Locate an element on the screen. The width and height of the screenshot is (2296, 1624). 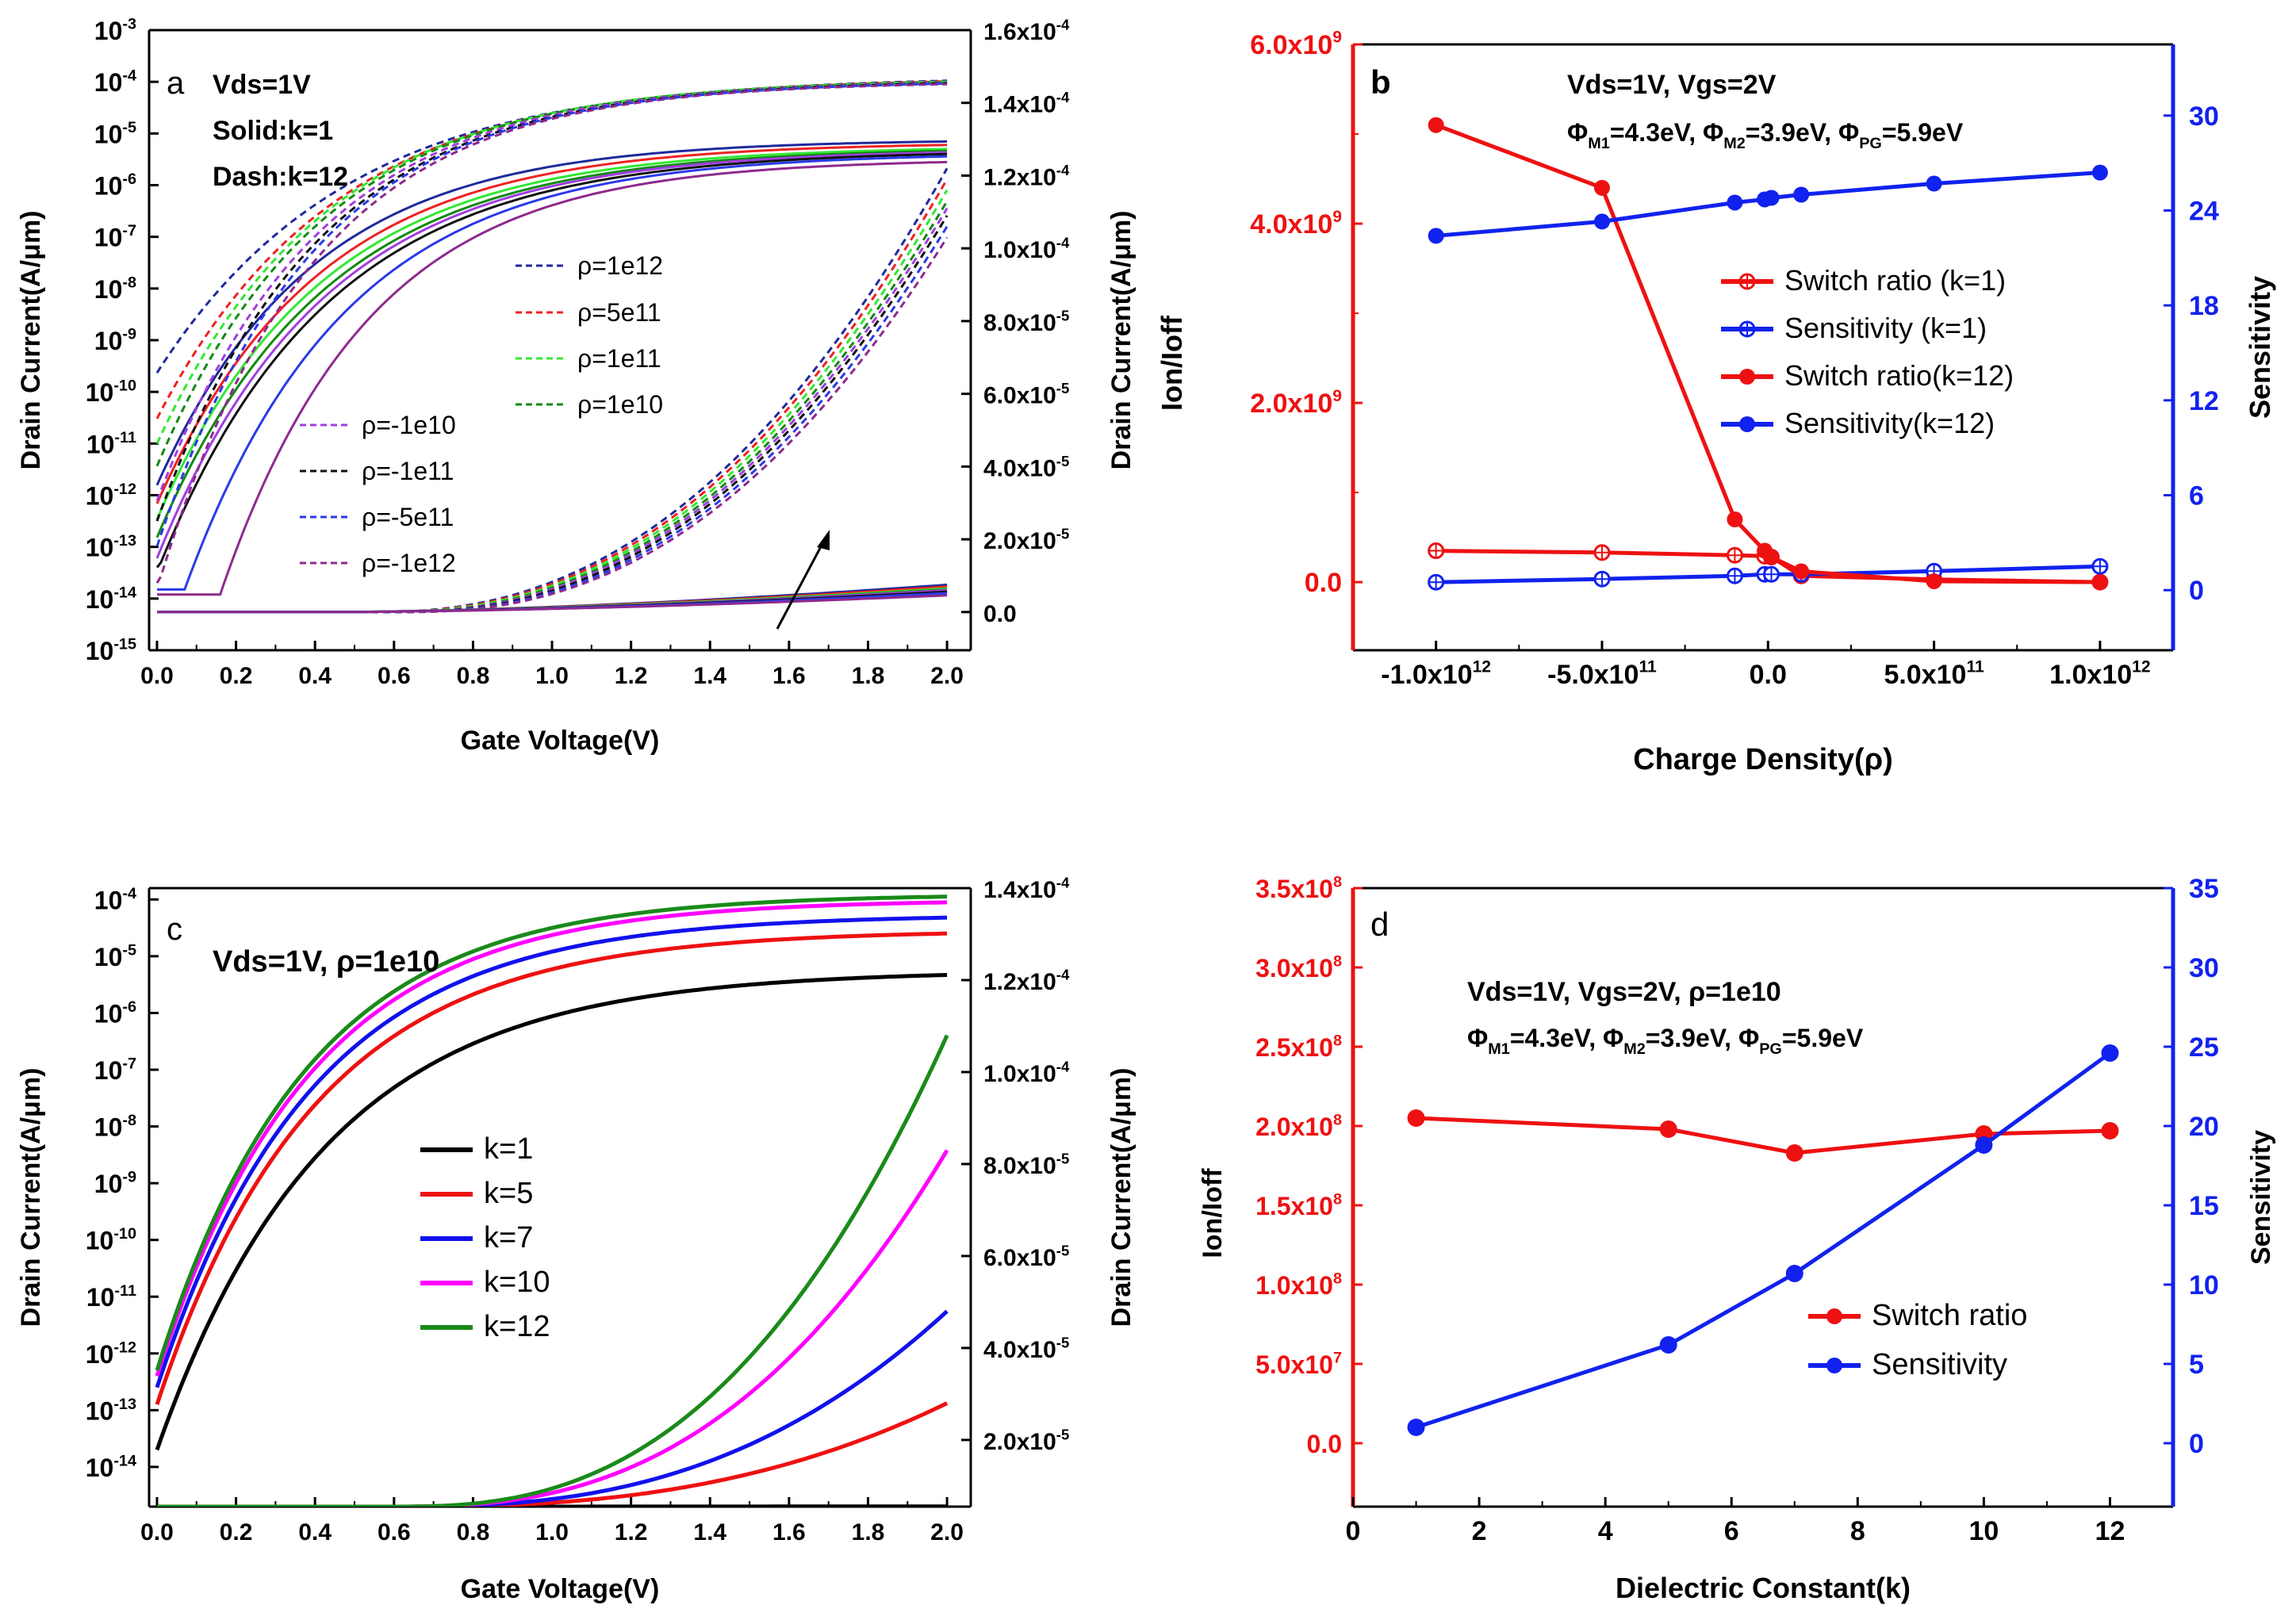
y-right-tick-label: 2.0x10⁻⁵ is located at coordinates (1026, 540).